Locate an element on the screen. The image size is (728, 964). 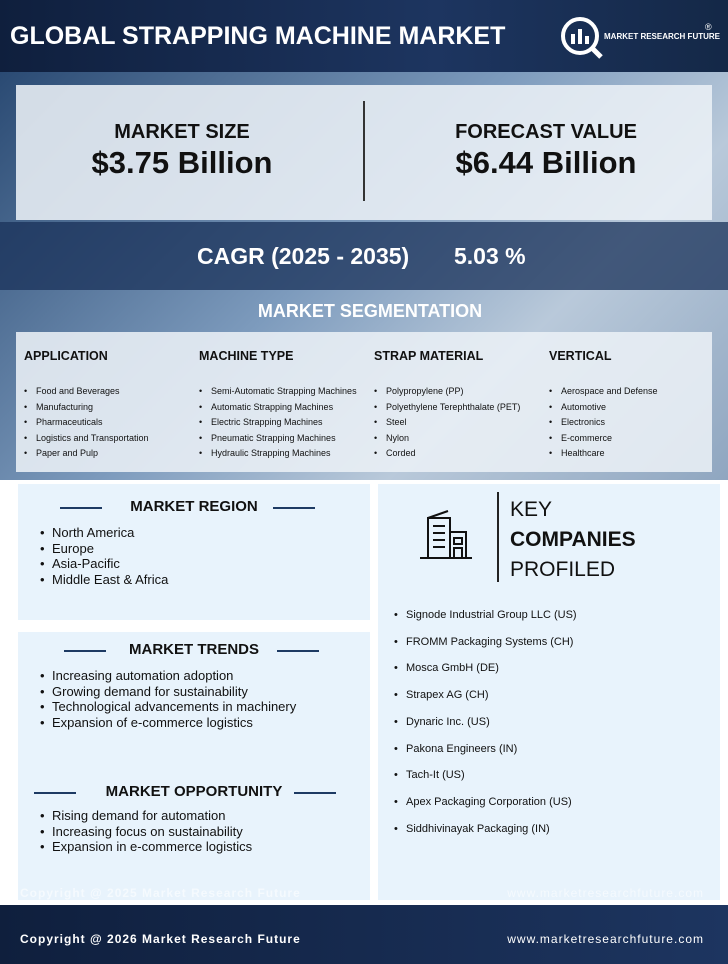
cagr-band: CAGR (2025 - 2035) 5.03 % is located at coordinates (364, 256).